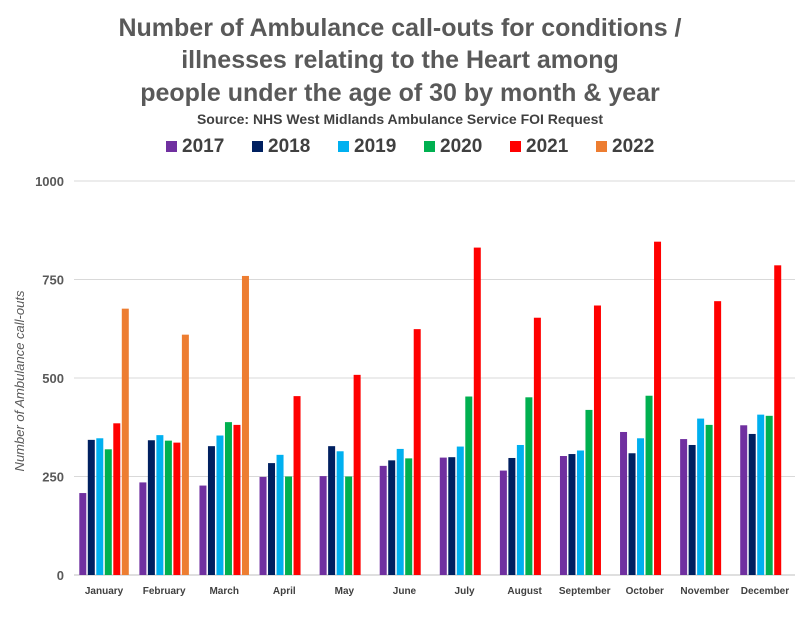  Describe the element at coordinates (633, 146) in the screenshot. I see `legend-label-2022: 2022` at that location.